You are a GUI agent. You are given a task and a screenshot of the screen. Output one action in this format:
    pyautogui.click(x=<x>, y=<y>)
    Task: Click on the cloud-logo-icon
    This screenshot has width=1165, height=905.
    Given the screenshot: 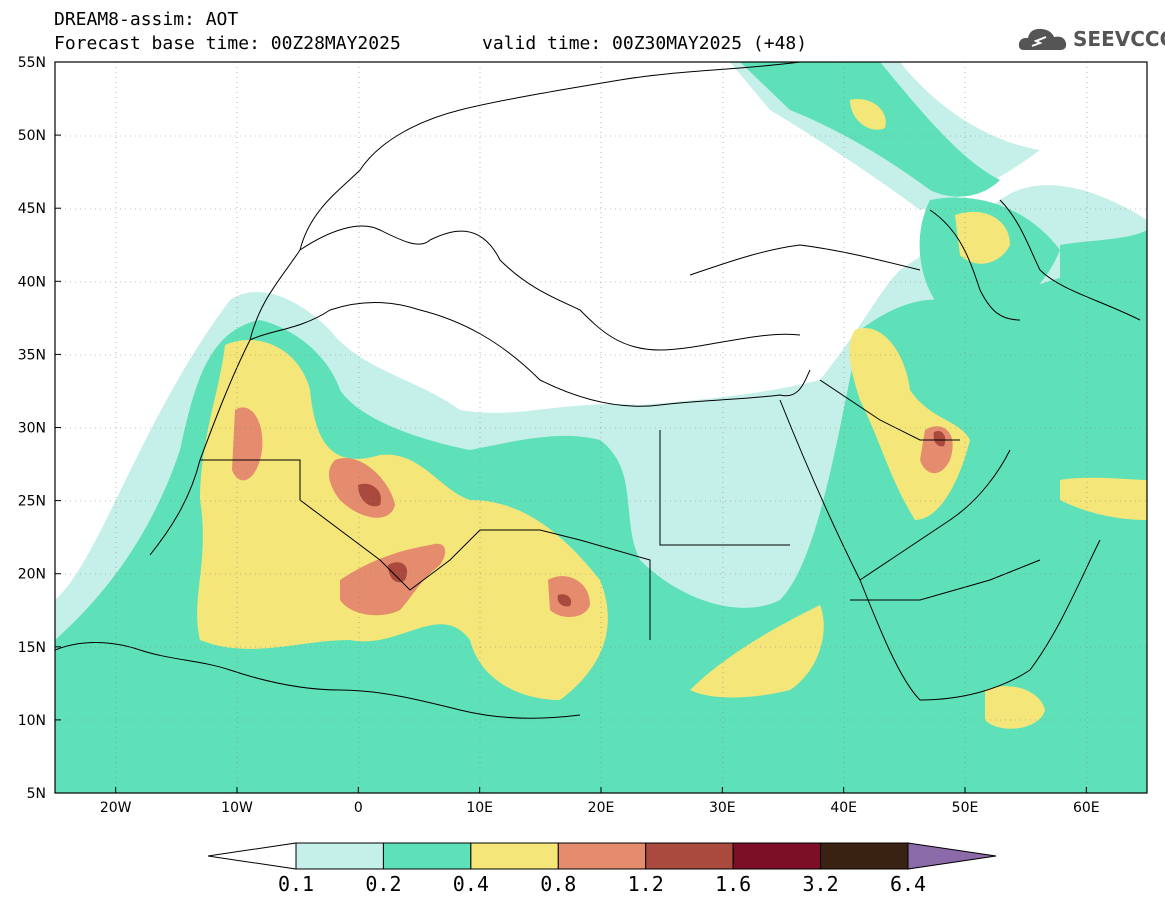 What is the action you would take?
    pyautogui.click(x=1042, y=39)
    